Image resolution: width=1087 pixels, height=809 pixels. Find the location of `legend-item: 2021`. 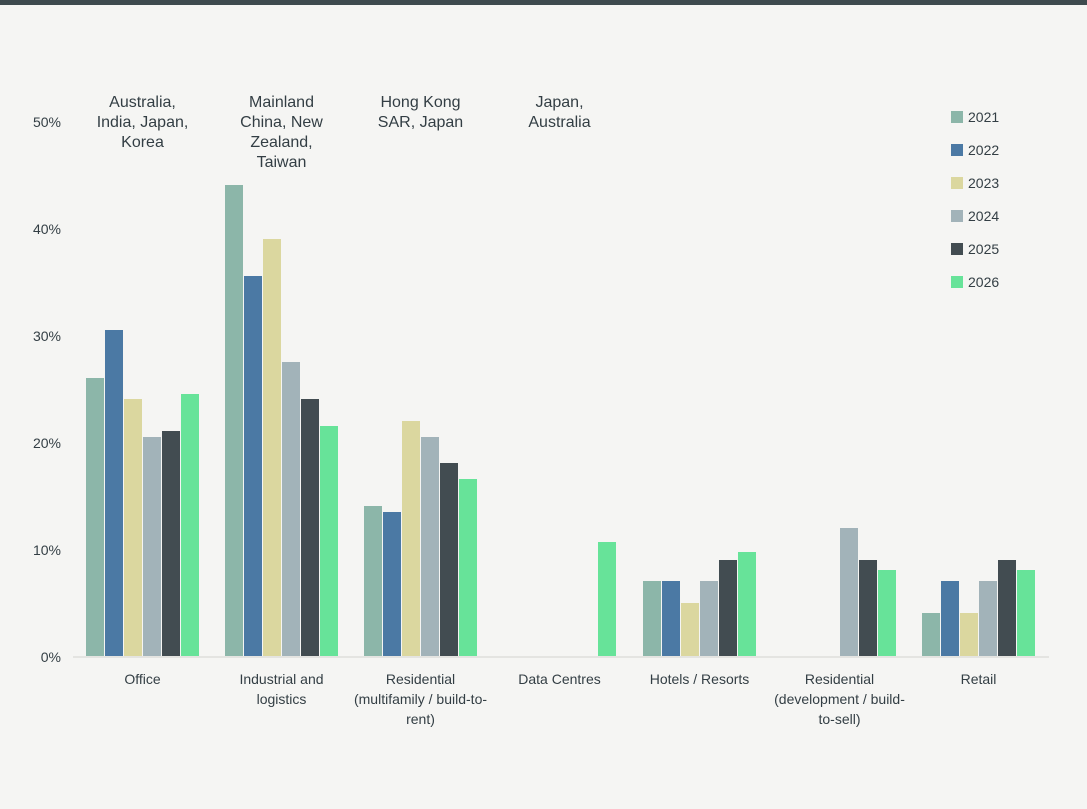

legend-item: 2021 is located at coordinates (975, 116).